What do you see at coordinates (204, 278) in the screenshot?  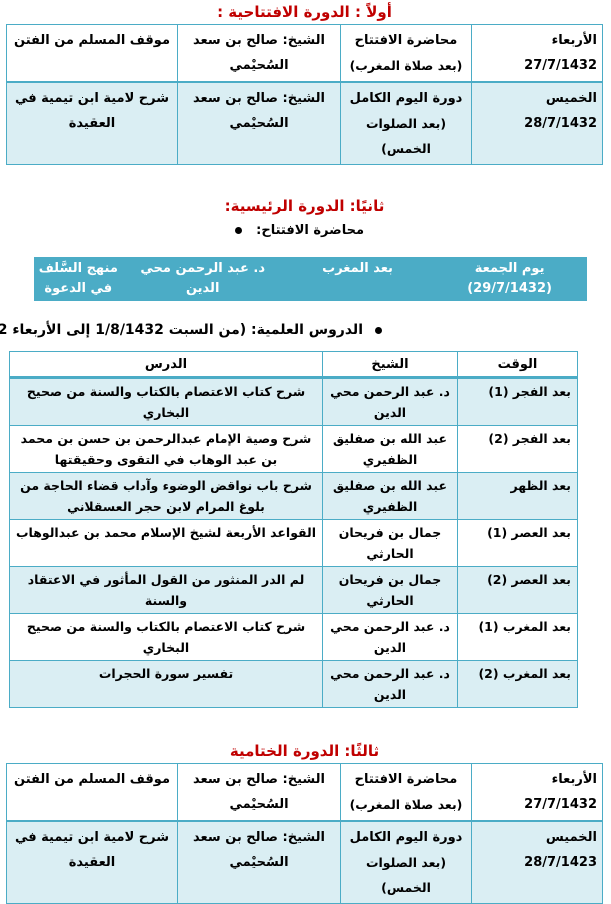 I see `banner-sheikh-cell: د. عبد الرحمن محي الدين` at bounding box center [204, 278].